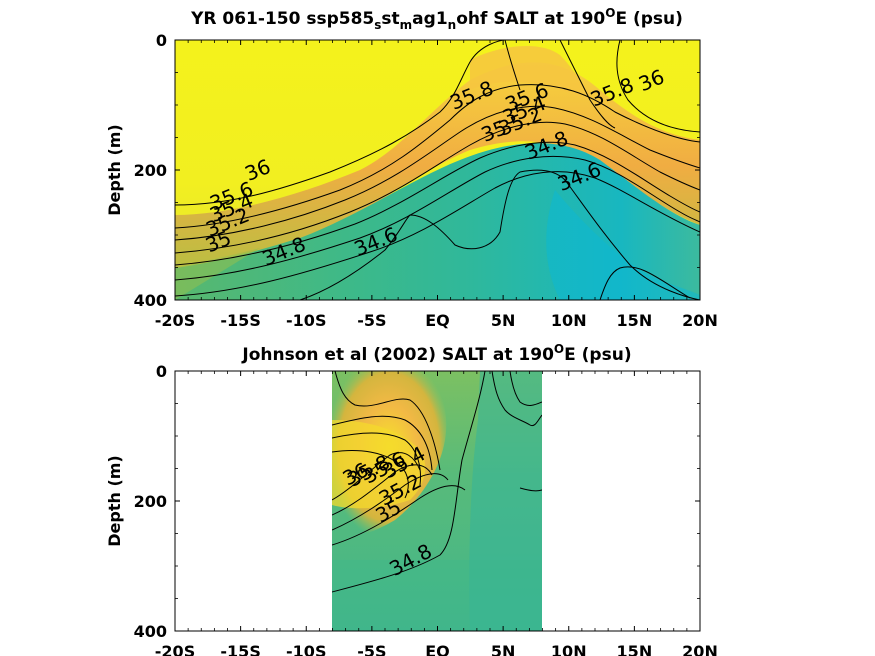 The height and width of the screenshot is (656, 875). I want to click on top-transition-zone, so click(217, 274).